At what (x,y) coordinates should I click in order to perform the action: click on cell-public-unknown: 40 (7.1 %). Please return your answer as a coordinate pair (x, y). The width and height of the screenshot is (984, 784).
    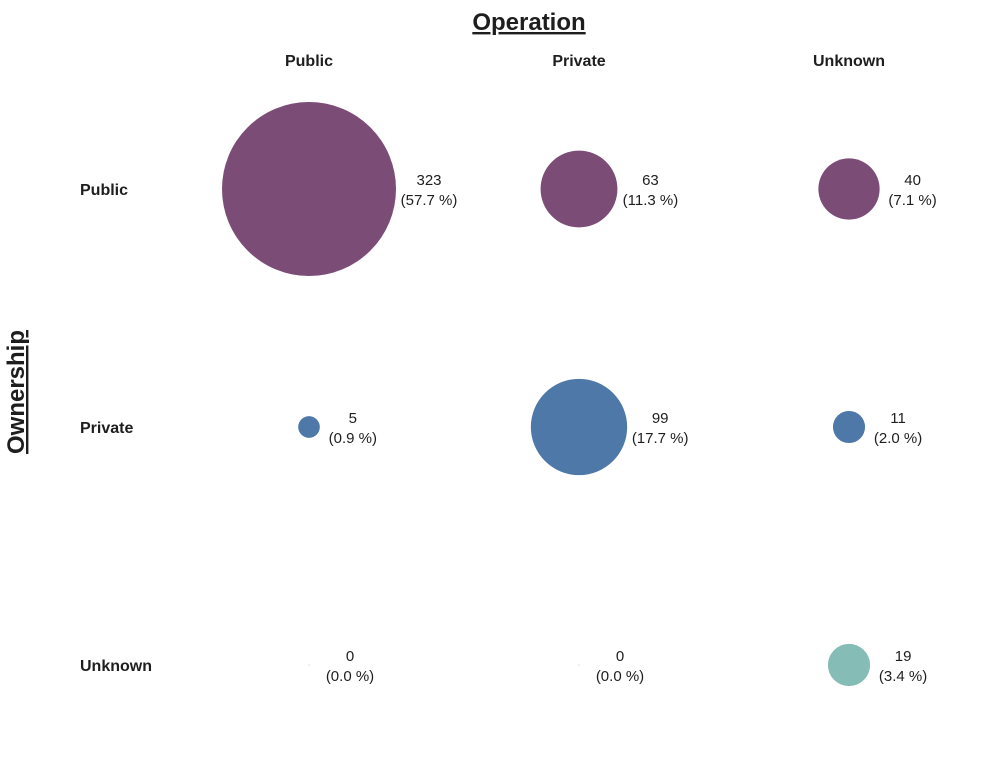
    Looking at the image, I should click on (877, 189).